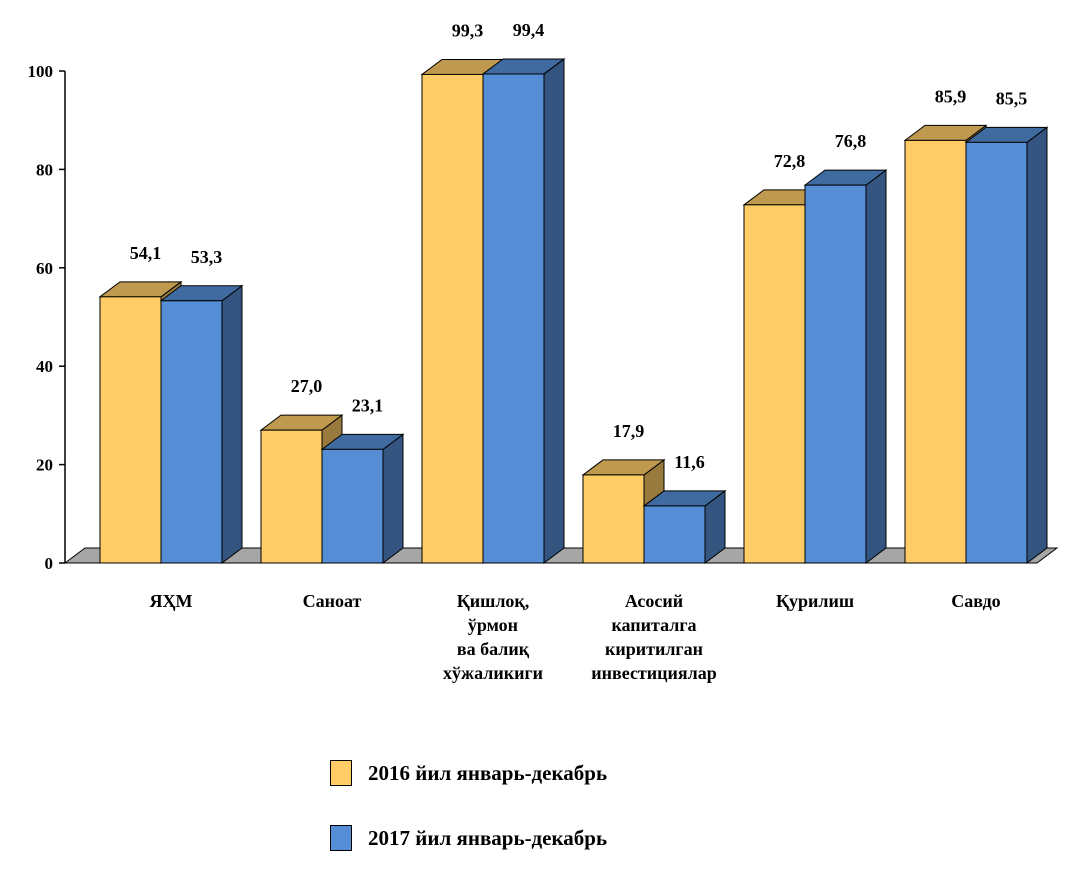  What do you see at coordinates (493, 637) in the screenshot?
I see `x-tick-label: Қишлоқ, ўрмон ва балиқ хўжаликиги` at bounding box center [493, 637].